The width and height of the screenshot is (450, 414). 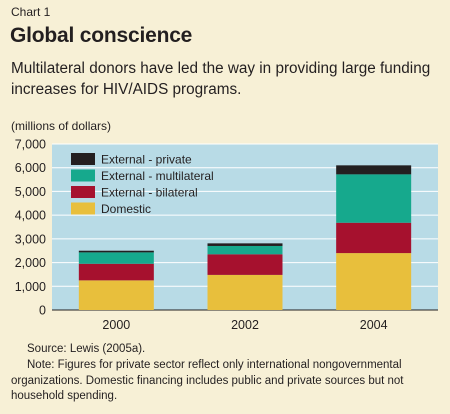 I want to click on y-tick-label: 4,000, so click(x=30, y=216).